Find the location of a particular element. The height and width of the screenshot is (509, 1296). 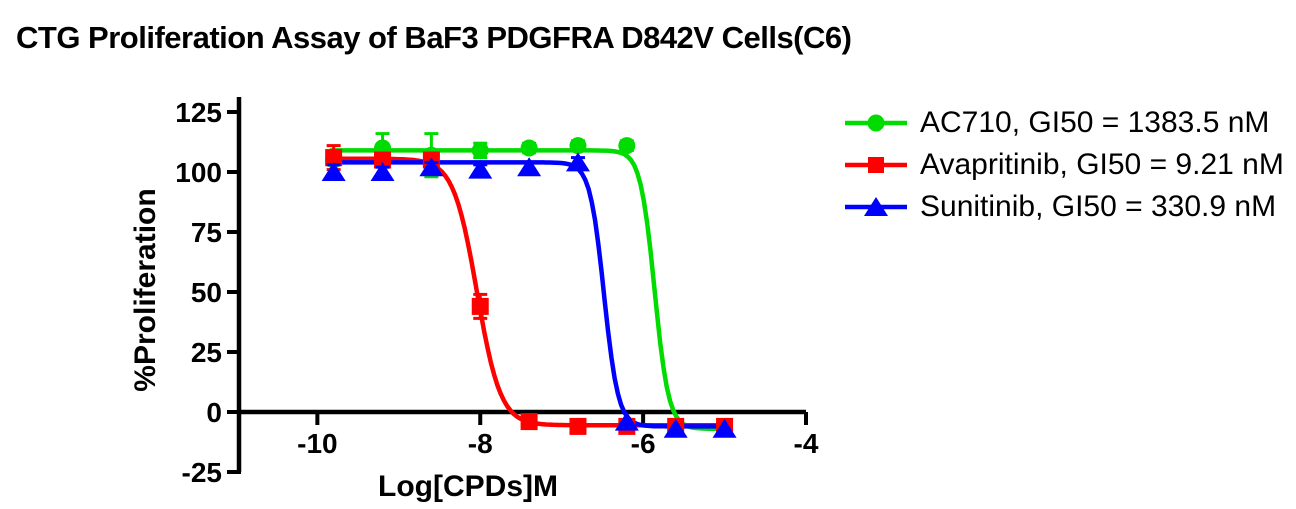

y-tick-label: -25 is located at coordinates (202, 472).